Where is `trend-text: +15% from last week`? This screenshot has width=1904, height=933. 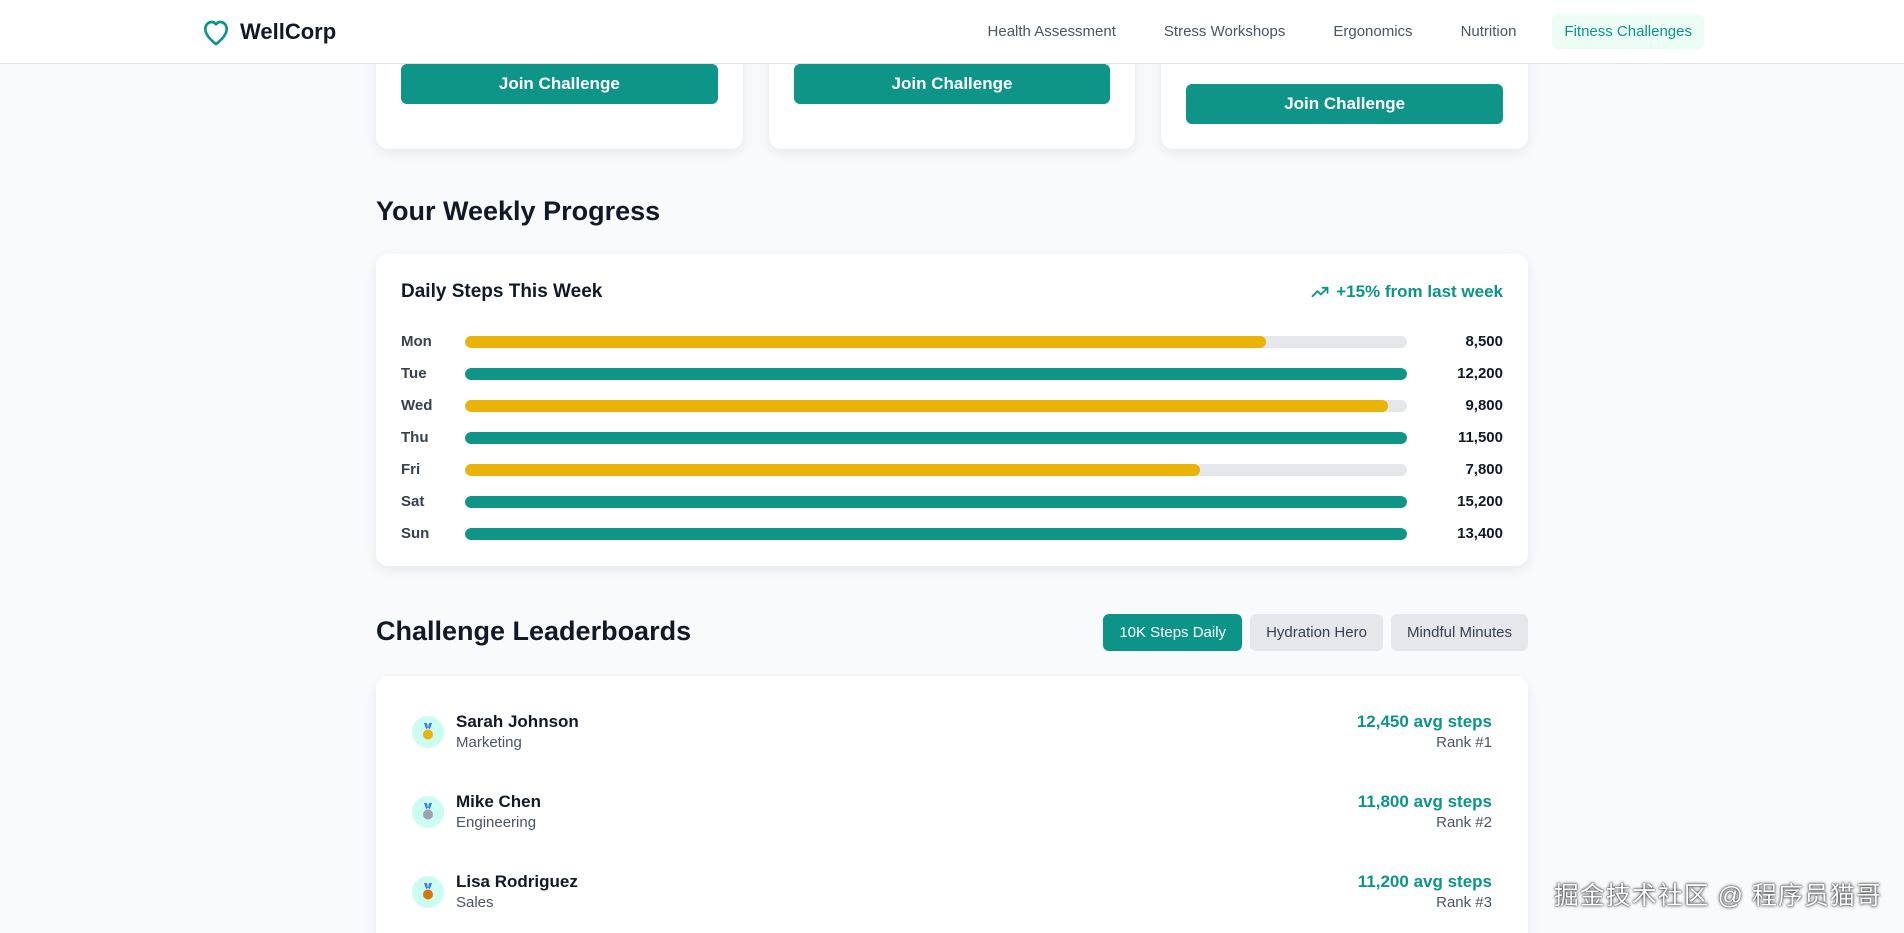 trend-text: +15% from last week is located at coordinates (1419, 291).